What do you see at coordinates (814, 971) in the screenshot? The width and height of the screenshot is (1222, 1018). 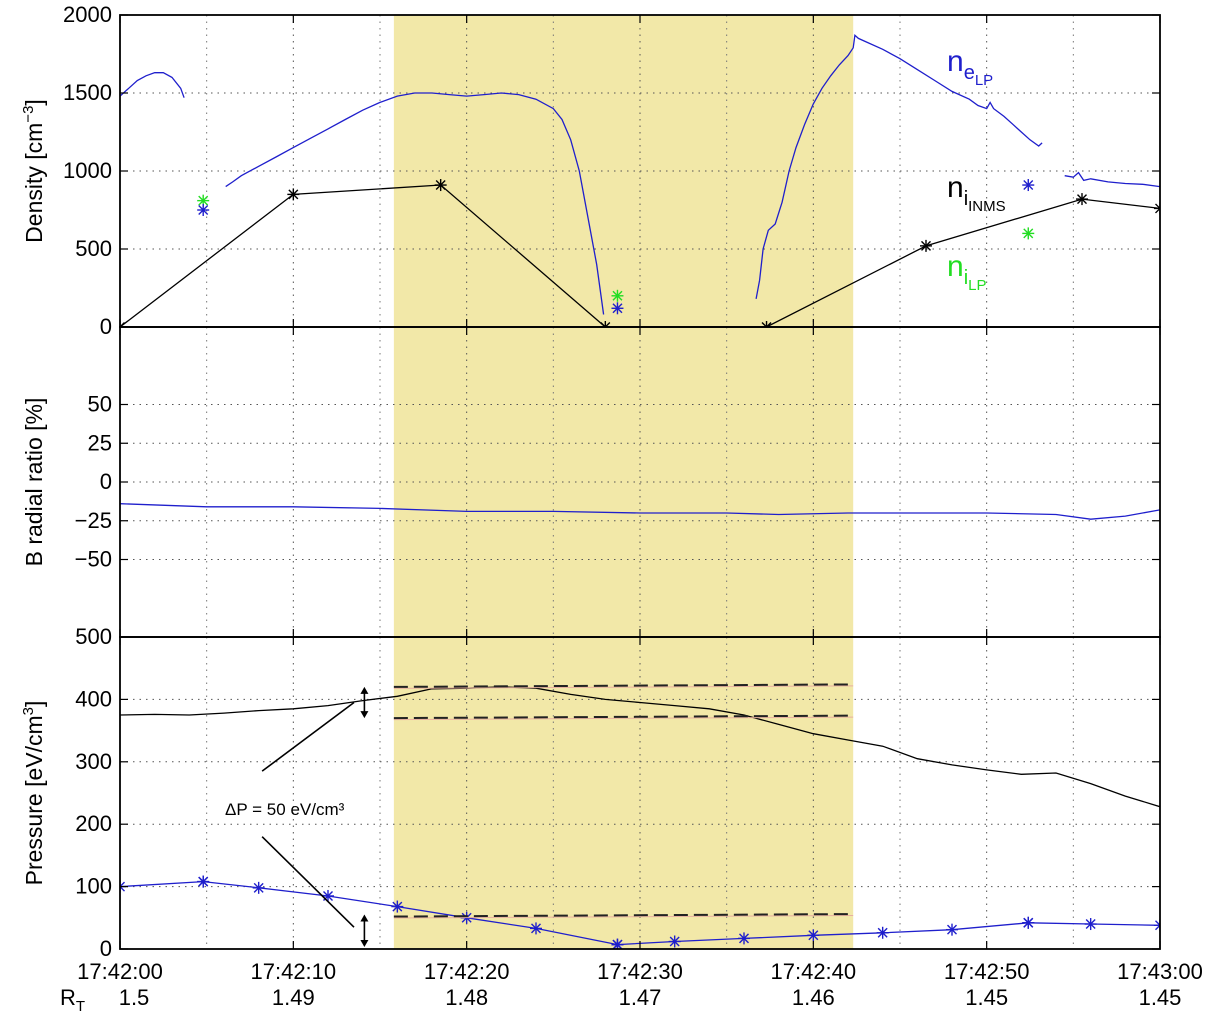 I see `x-tick-label: 17:42:40` at bounding box center [814, 971].